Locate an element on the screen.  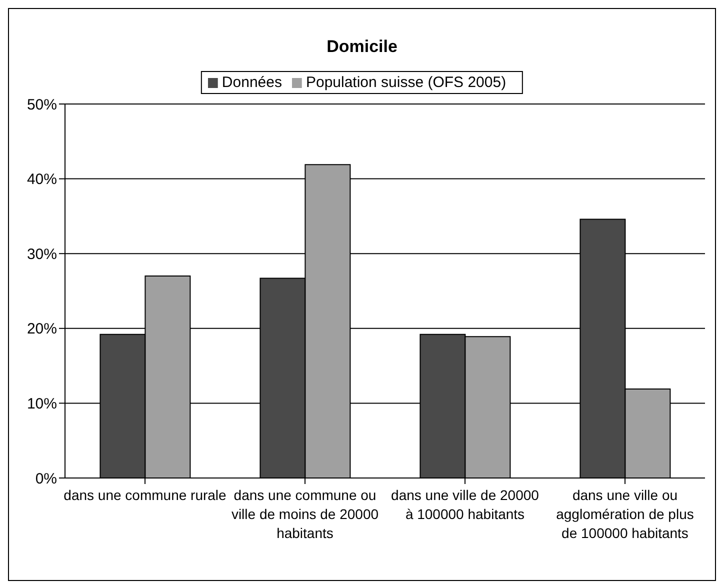
y-tick-label: 40% is located at coordinates (41, 179).